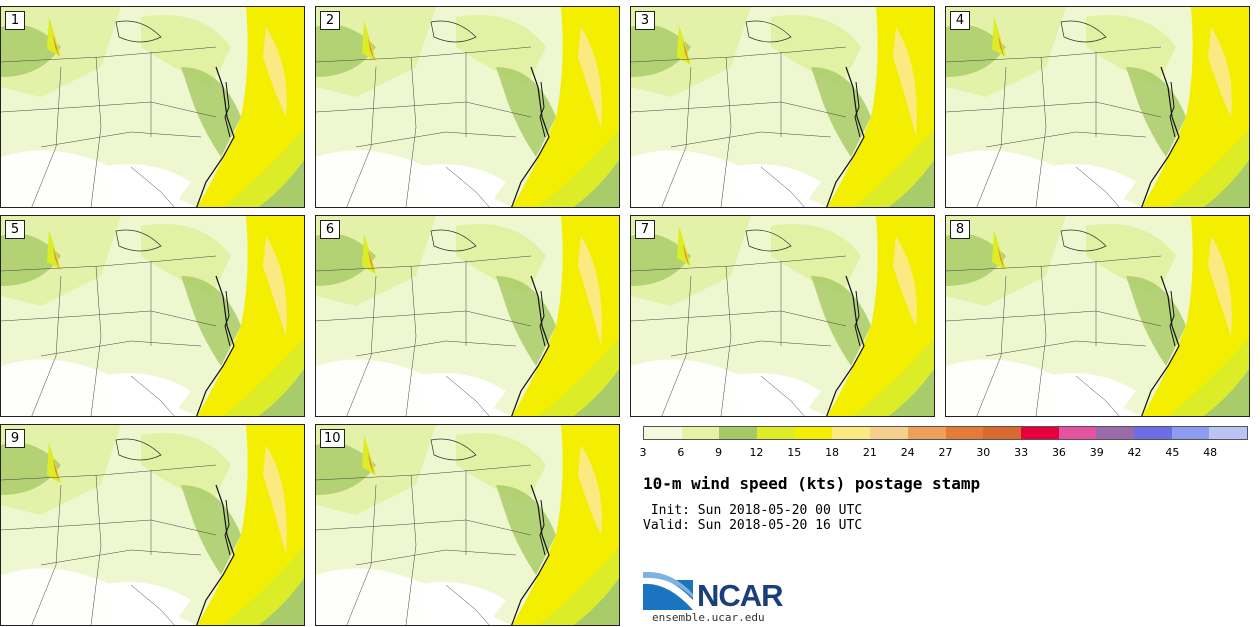 Image resolution: width=1260 pixels, height=627 pixels. I want to click on ensemble-member-panel: 10, so click(467, 525).